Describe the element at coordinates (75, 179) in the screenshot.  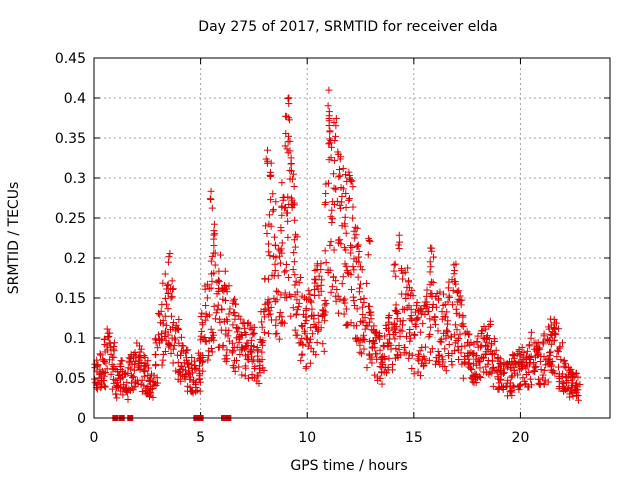
I see `y-tick-label: 0.3` at that location.